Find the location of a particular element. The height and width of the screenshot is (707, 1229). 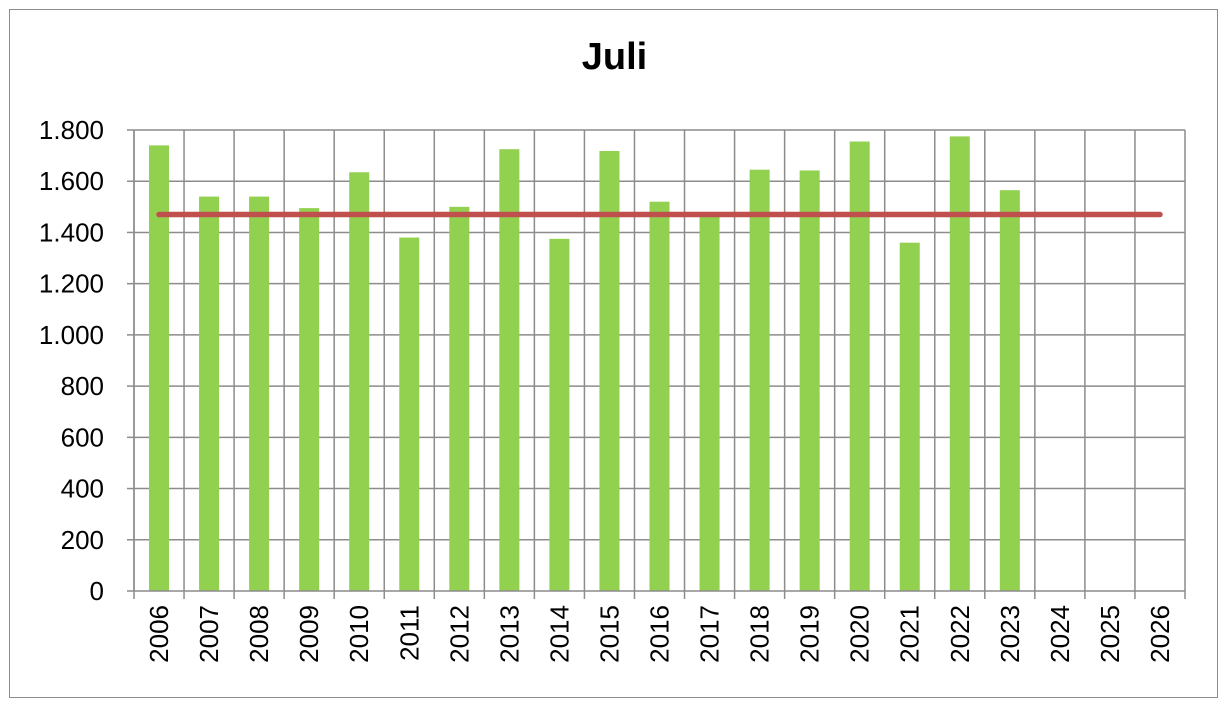

x-tick-label: 2024 is located at coordinates (1060, 634).